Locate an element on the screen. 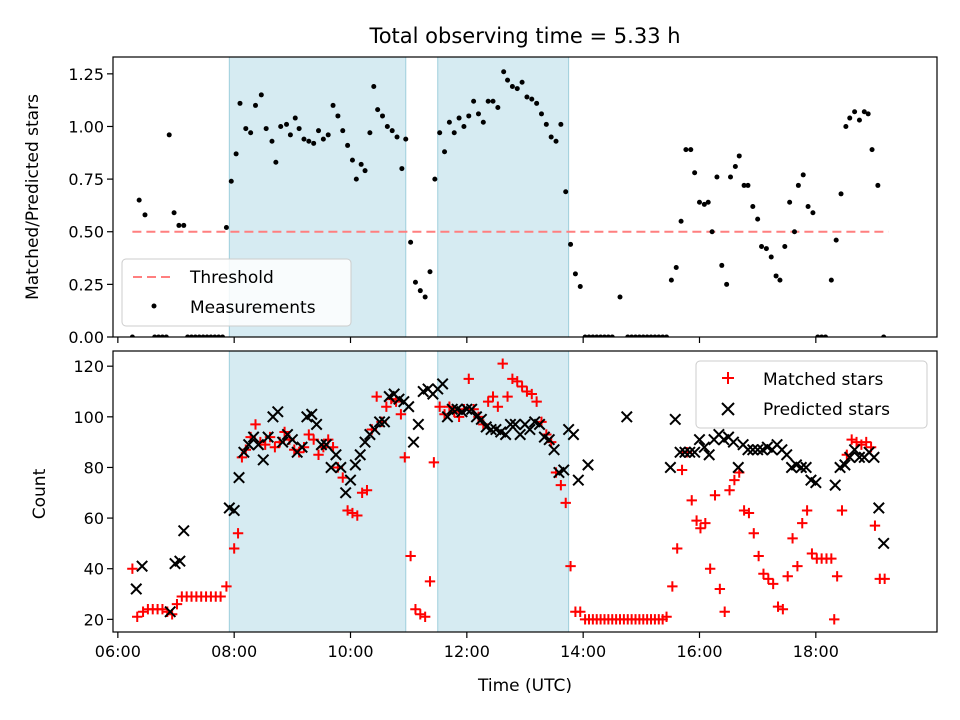 The image size is (960, 720). legend-predicted-label: Predicted stars is located at coordinates (826, 410).